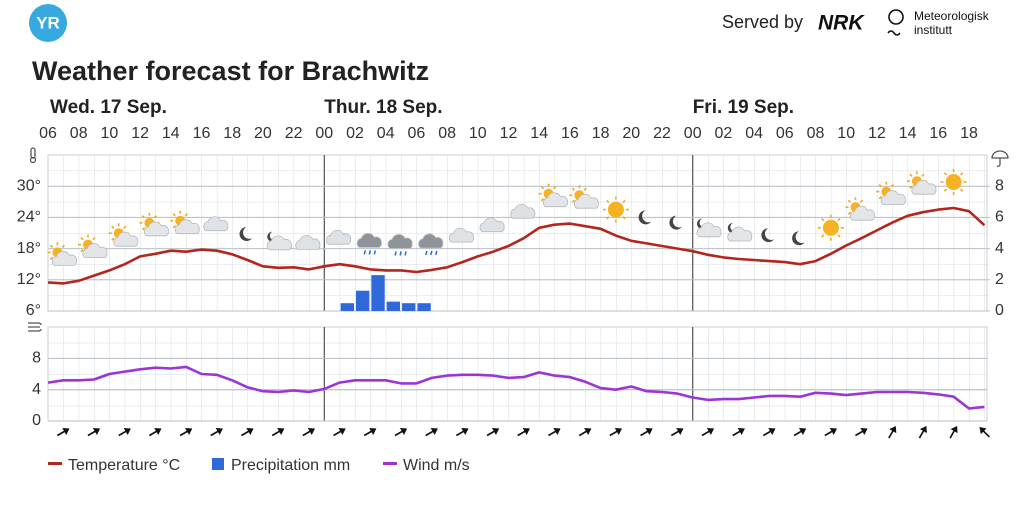  What do you see at coordinates (36, 358) in the screenshot?
I see `y-tick-label: 8` at bounding box center [36, 358].